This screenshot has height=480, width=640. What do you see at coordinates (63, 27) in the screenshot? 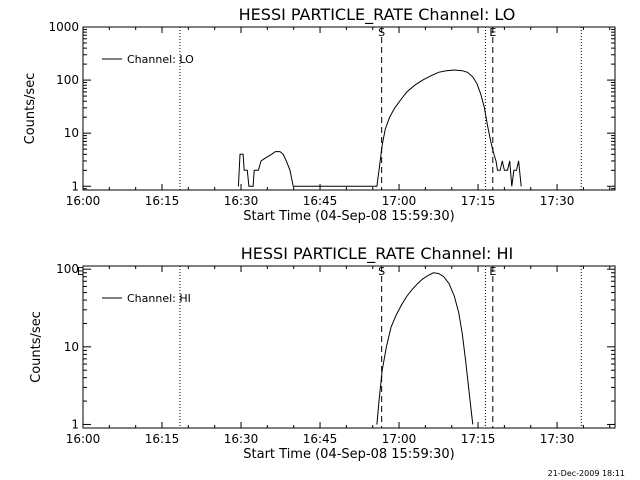
I see `y-tick-label: 1000` at bounding box center [63, 27].